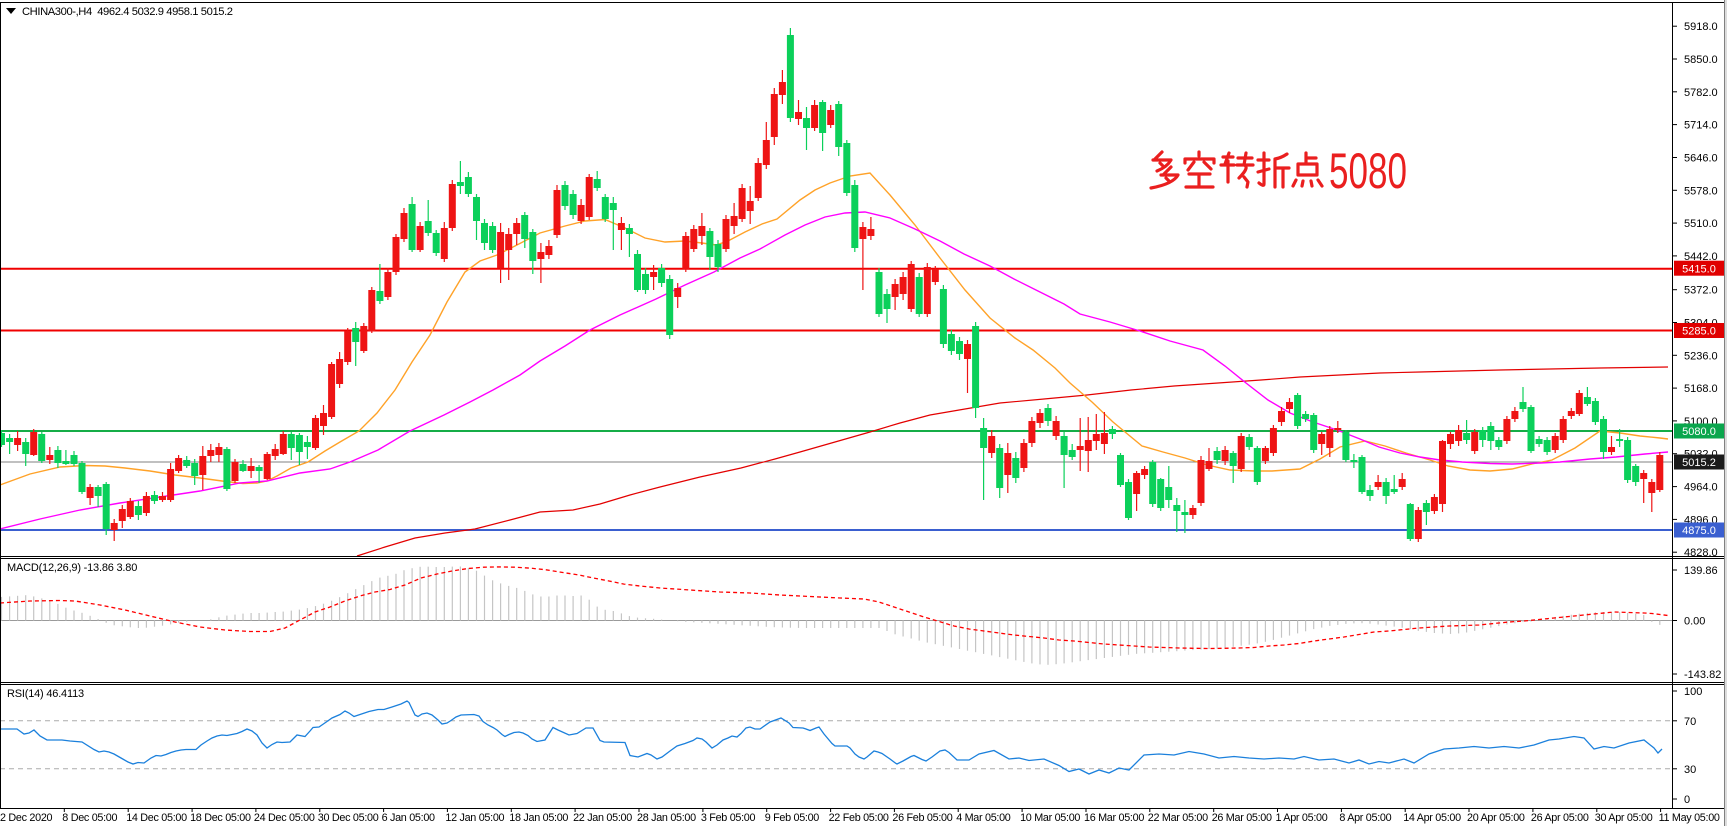  Describe the element at coordinates (408, 818) in the screenshot. I see `svg-text: 6 Jan 05:00` at that location.